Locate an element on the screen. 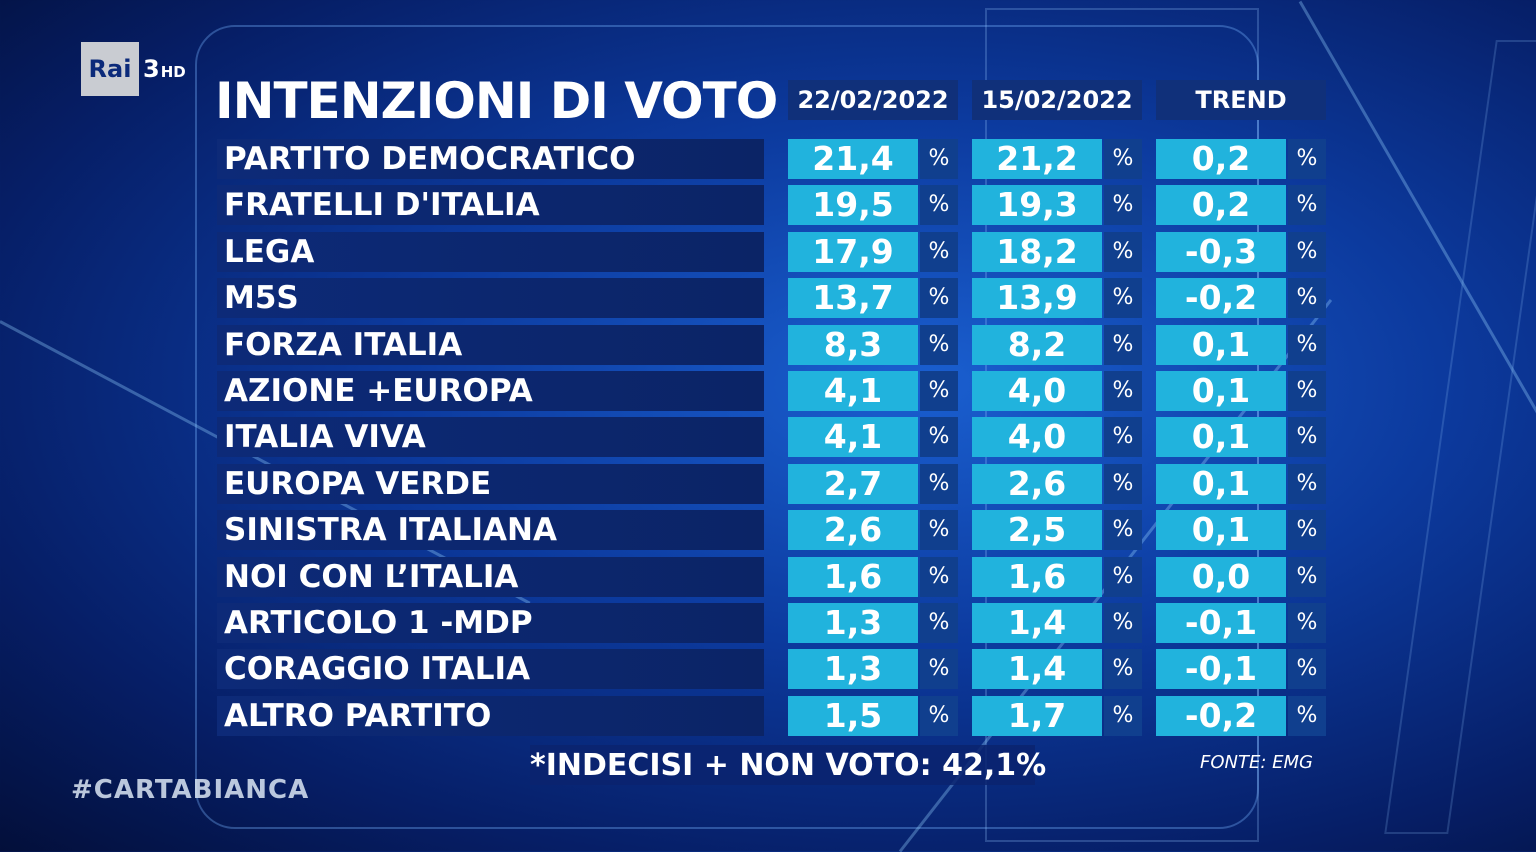 The width and height of the screenshot is (1536, 852). vote-value: 2,5 is located at coordinates (1037, 530).